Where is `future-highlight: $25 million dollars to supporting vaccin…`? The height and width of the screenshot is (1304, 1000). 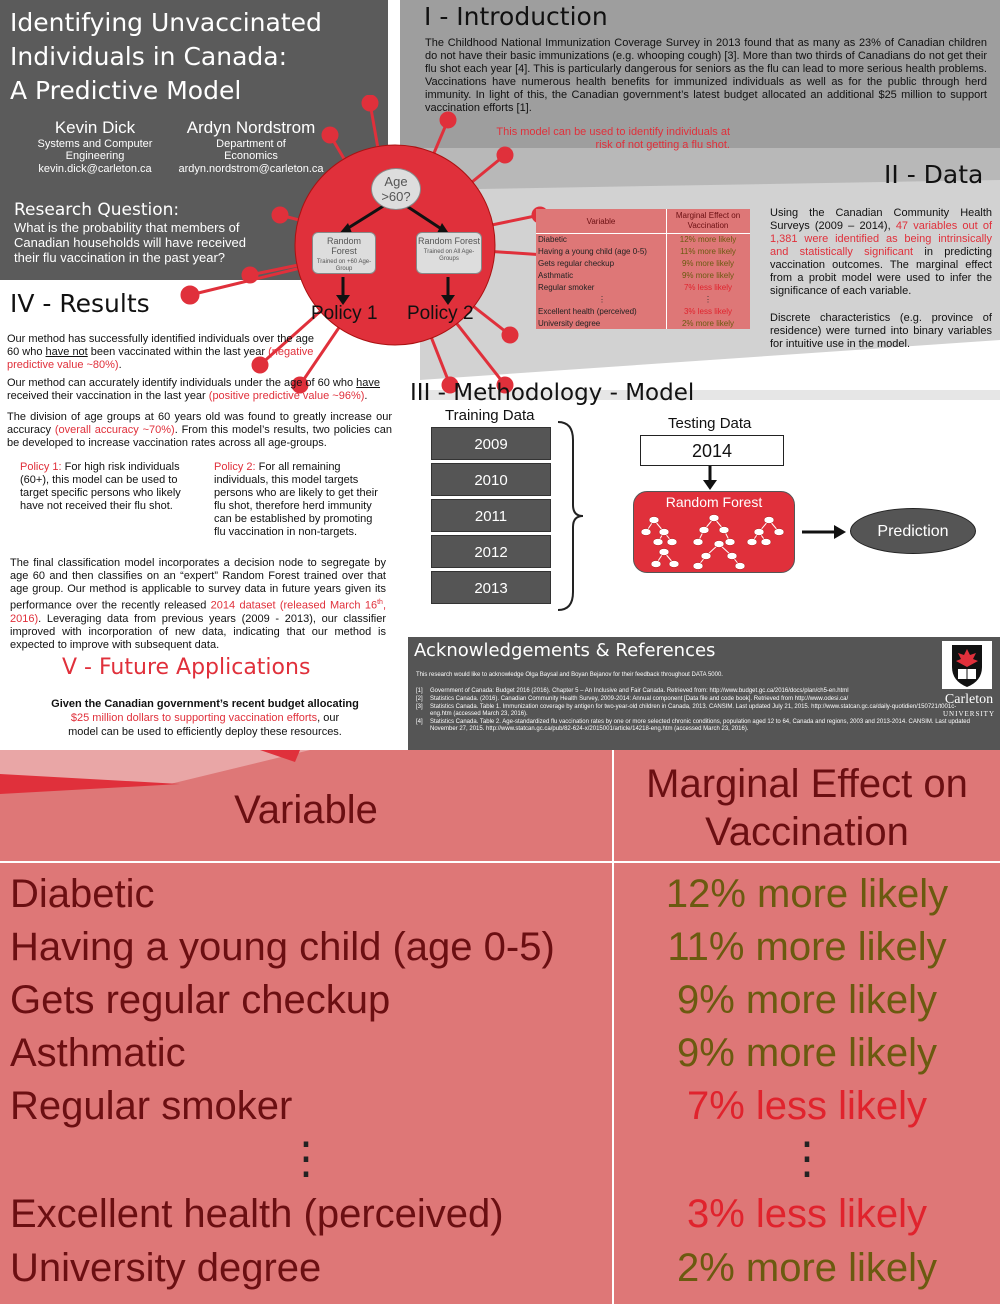 future-highlight: $25 million dollars to supporting vaccin… is located at coordinates (194, 718).